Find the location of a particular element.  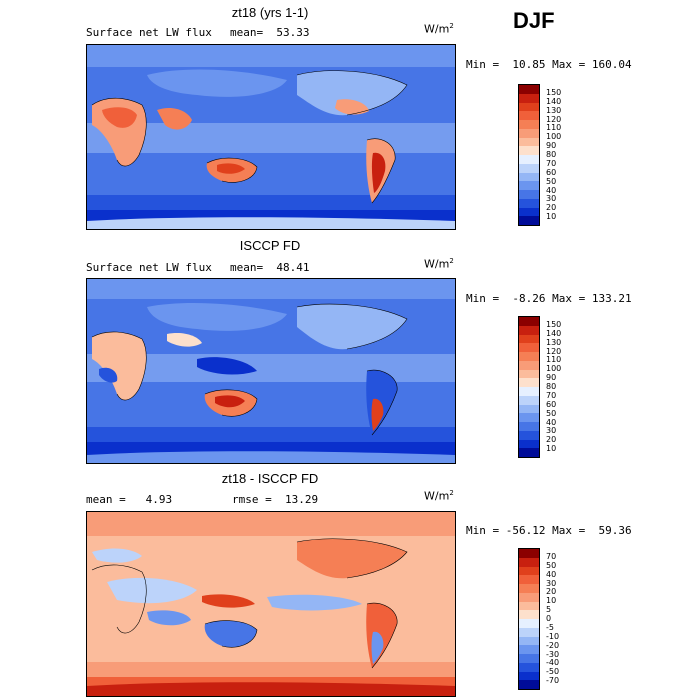

panel-1-unit-label: W/m2 is located at coordinates (439, 29).